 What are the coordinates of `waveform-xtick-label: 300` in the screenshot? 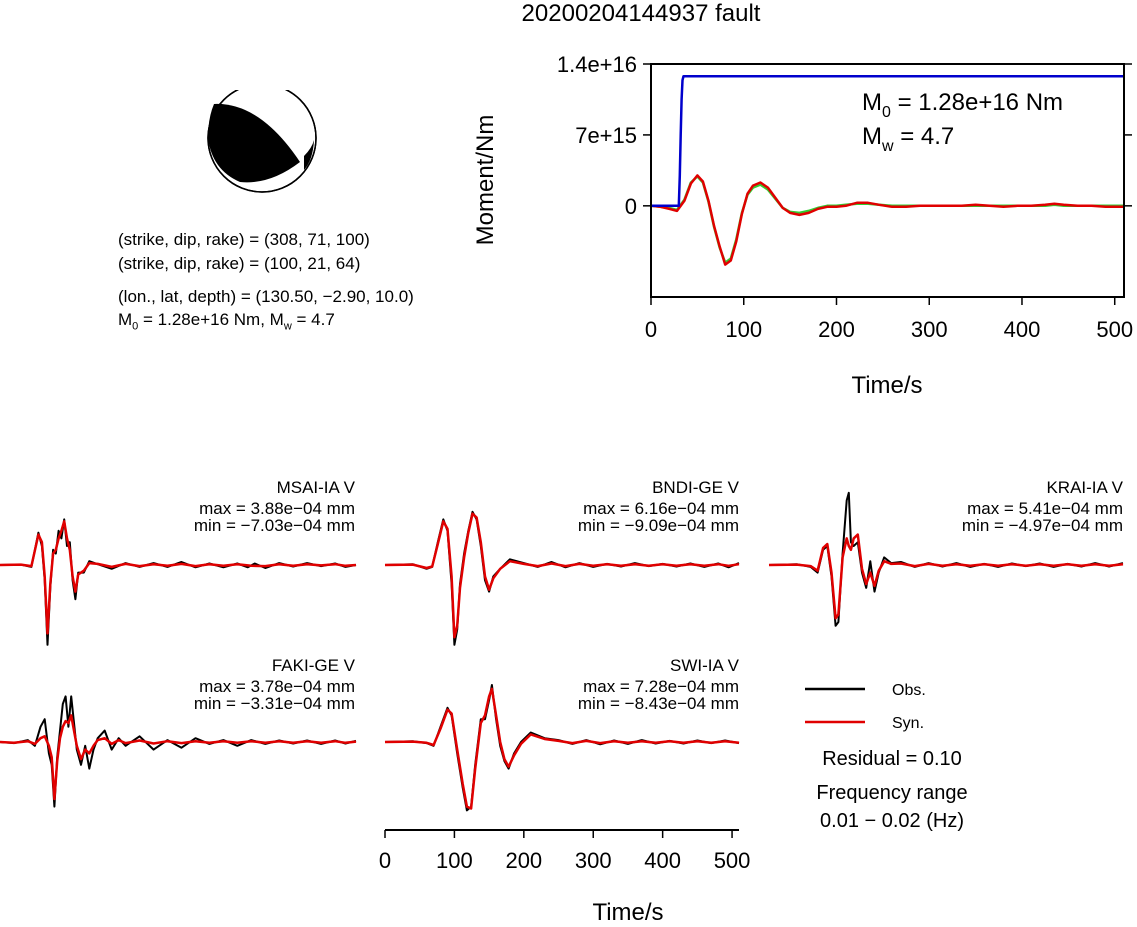 It's located at (593, 860).